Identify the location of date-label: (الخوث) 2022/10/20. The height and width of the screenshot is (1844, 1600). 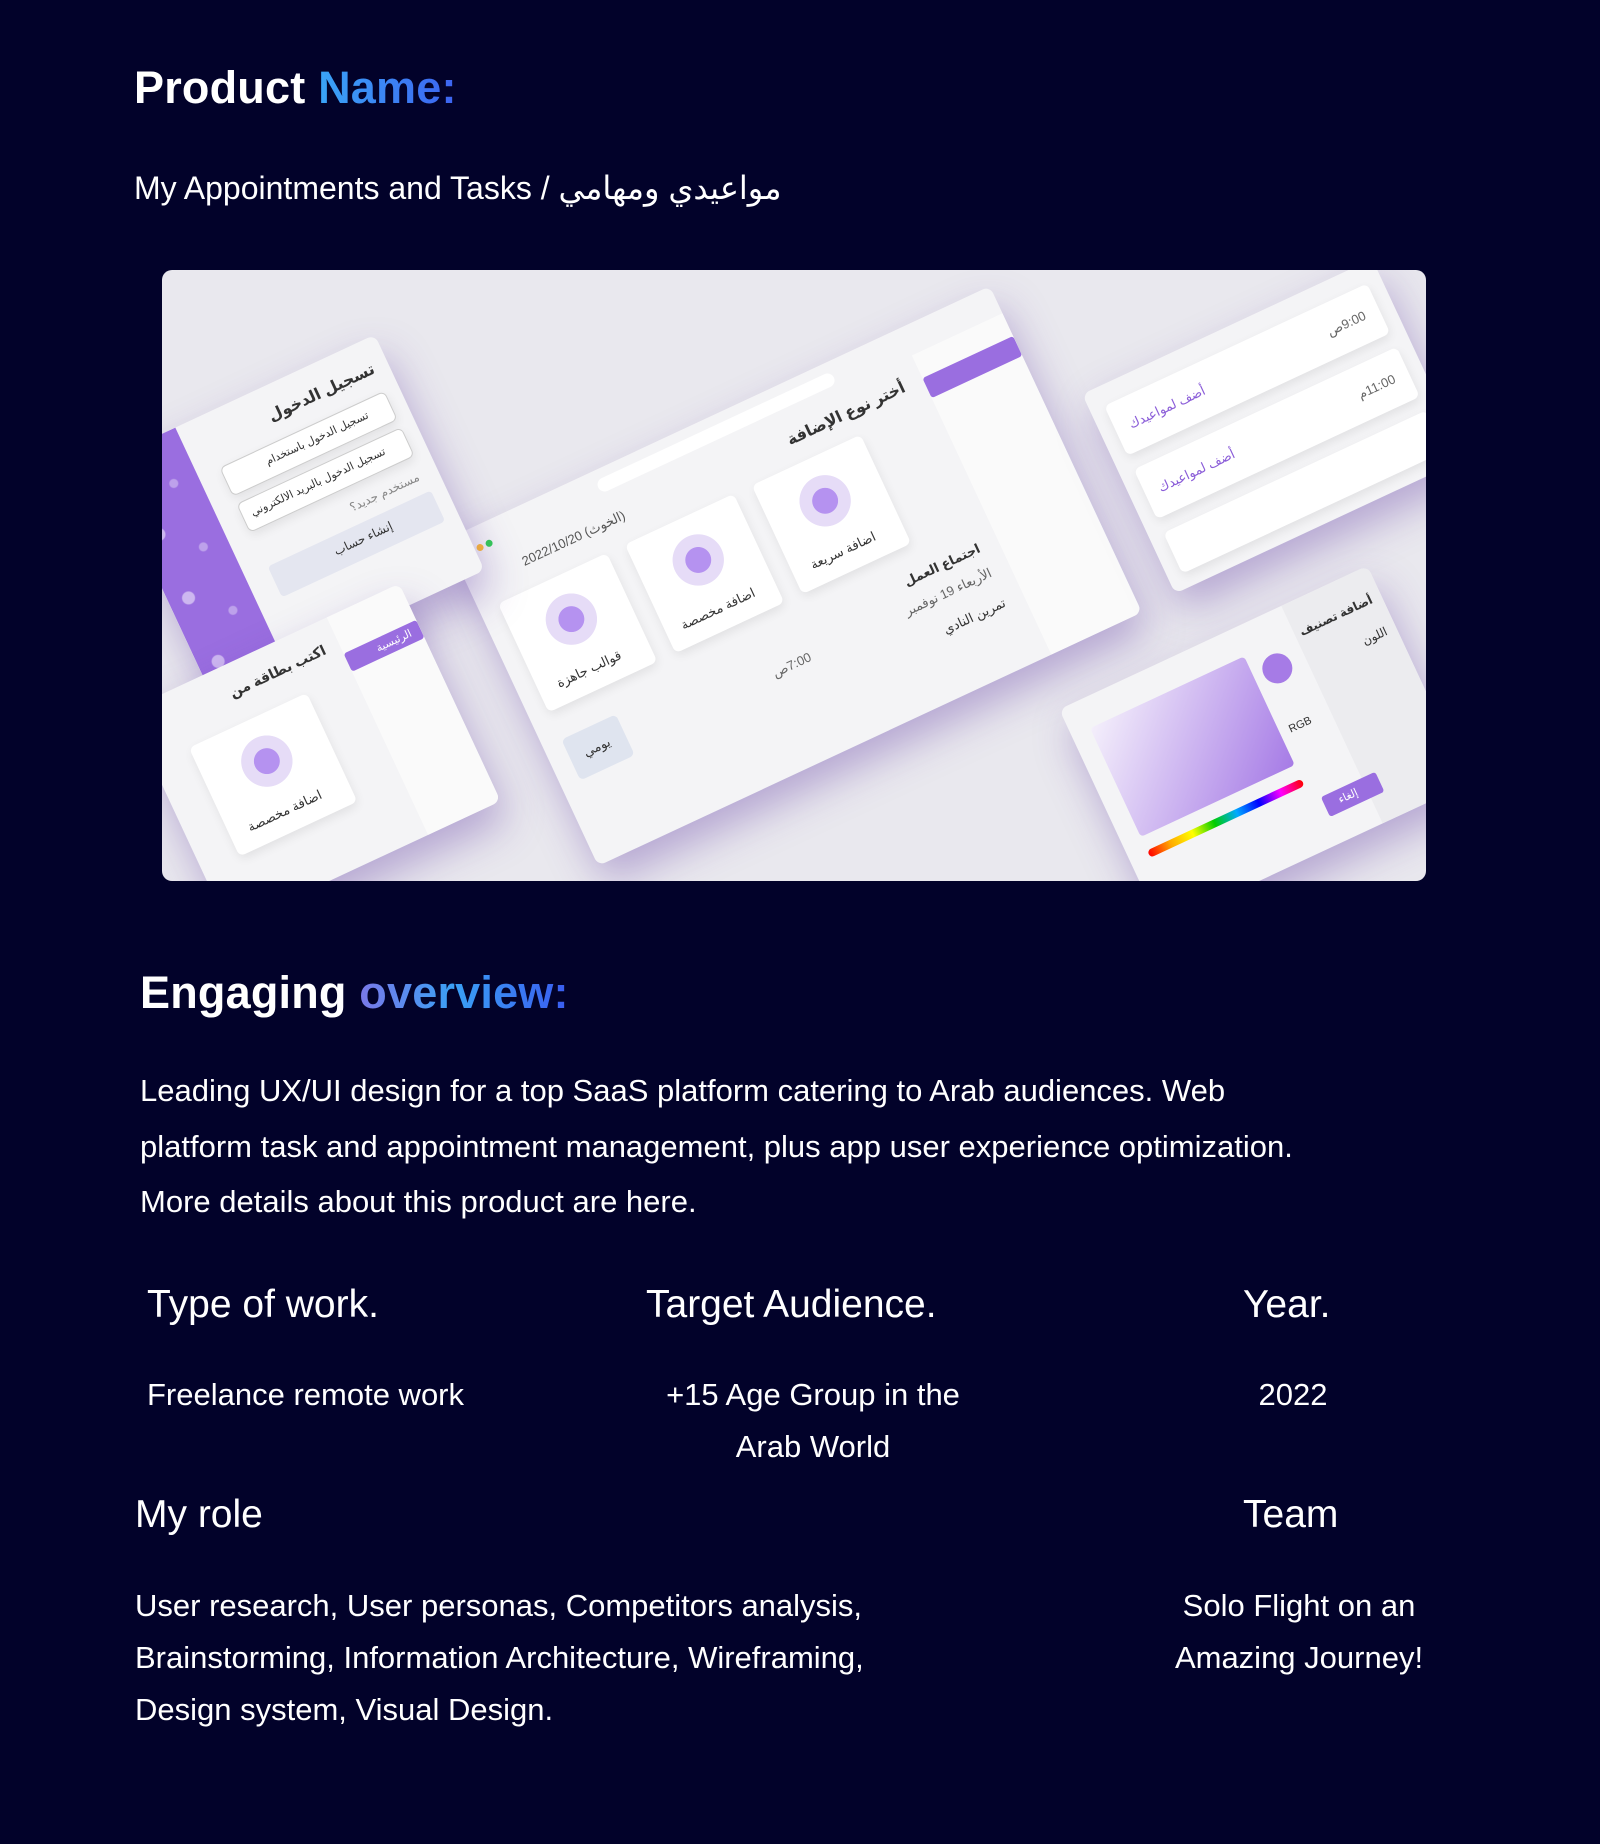
(573, 538).